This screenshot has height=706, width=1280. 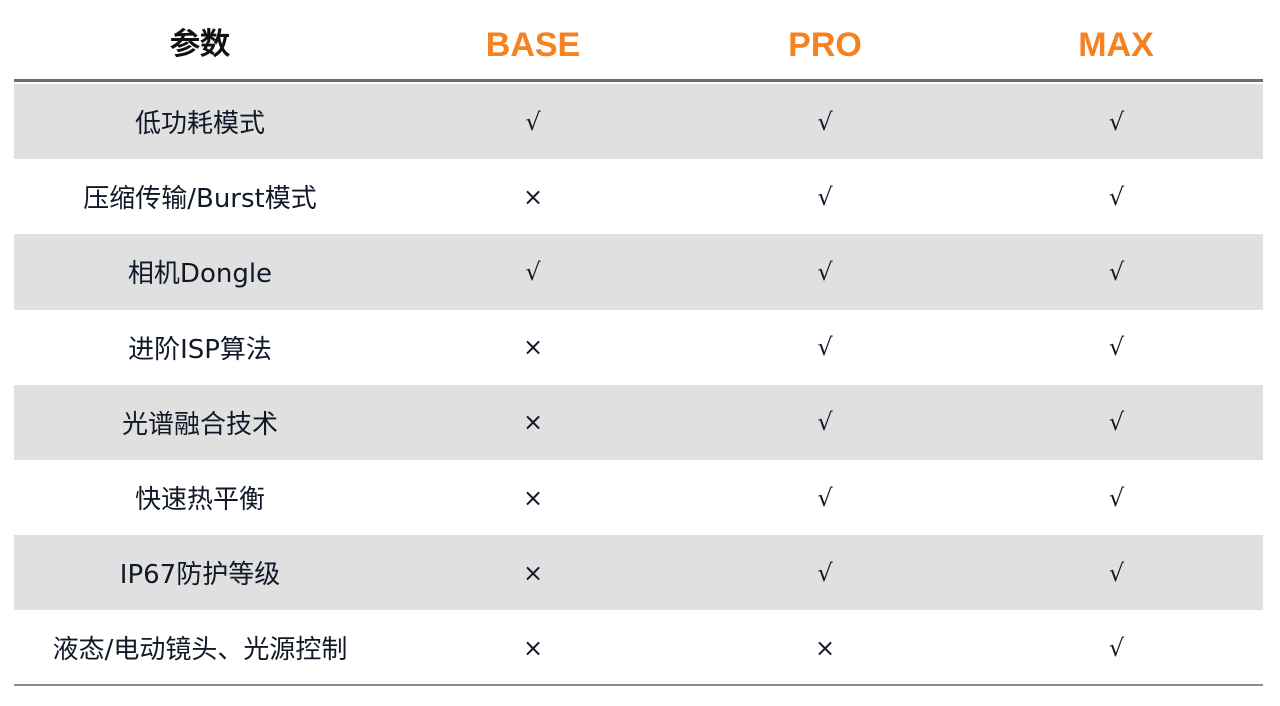 What do you see at coordinates (638, 647) in the screenshot?
I see `table-row: 液态/电动镜头、光源控制 × × √` at bounding box center [638, 647].